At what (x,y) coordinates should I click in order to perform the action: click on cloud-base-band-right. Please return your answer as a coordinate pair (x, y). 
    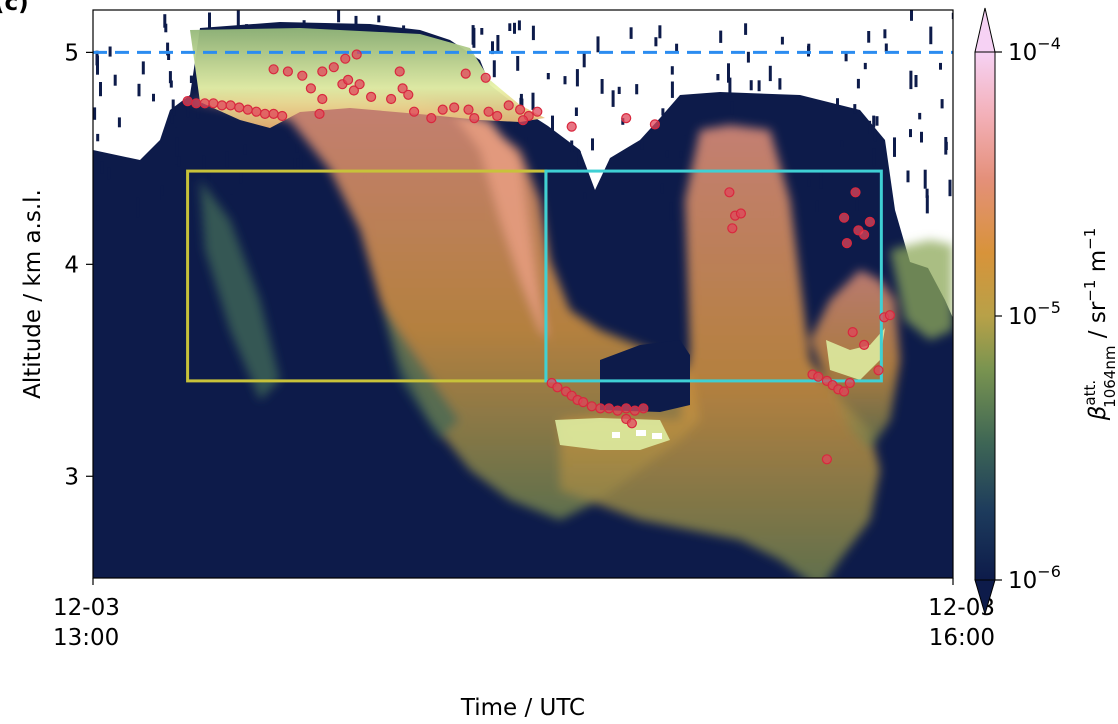
    Looking at the image, I should click on (855, 354).